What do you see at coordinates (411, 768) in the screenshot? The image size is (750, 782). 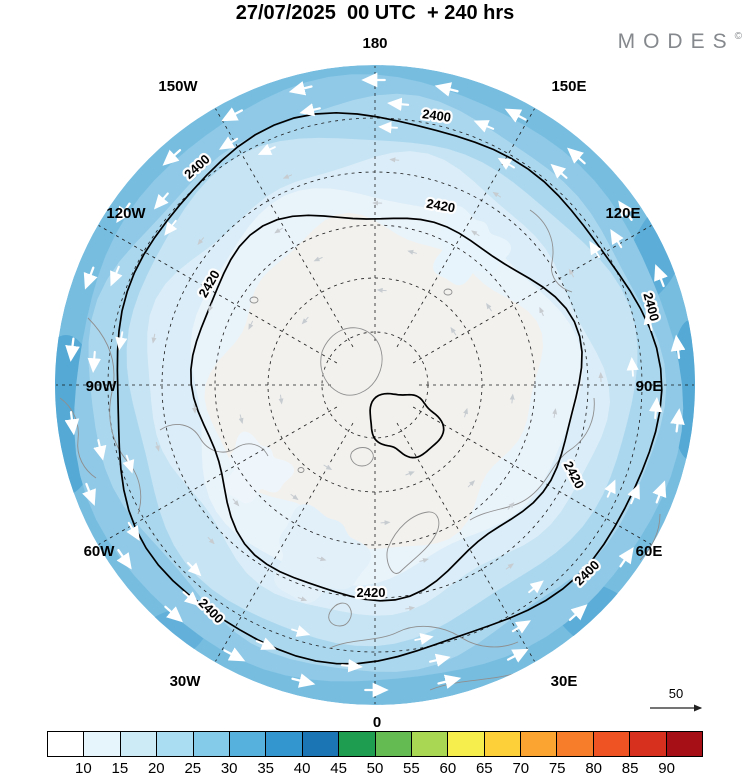 I see `colorbar-tick-label: 55` at bounding box center [411, 768].